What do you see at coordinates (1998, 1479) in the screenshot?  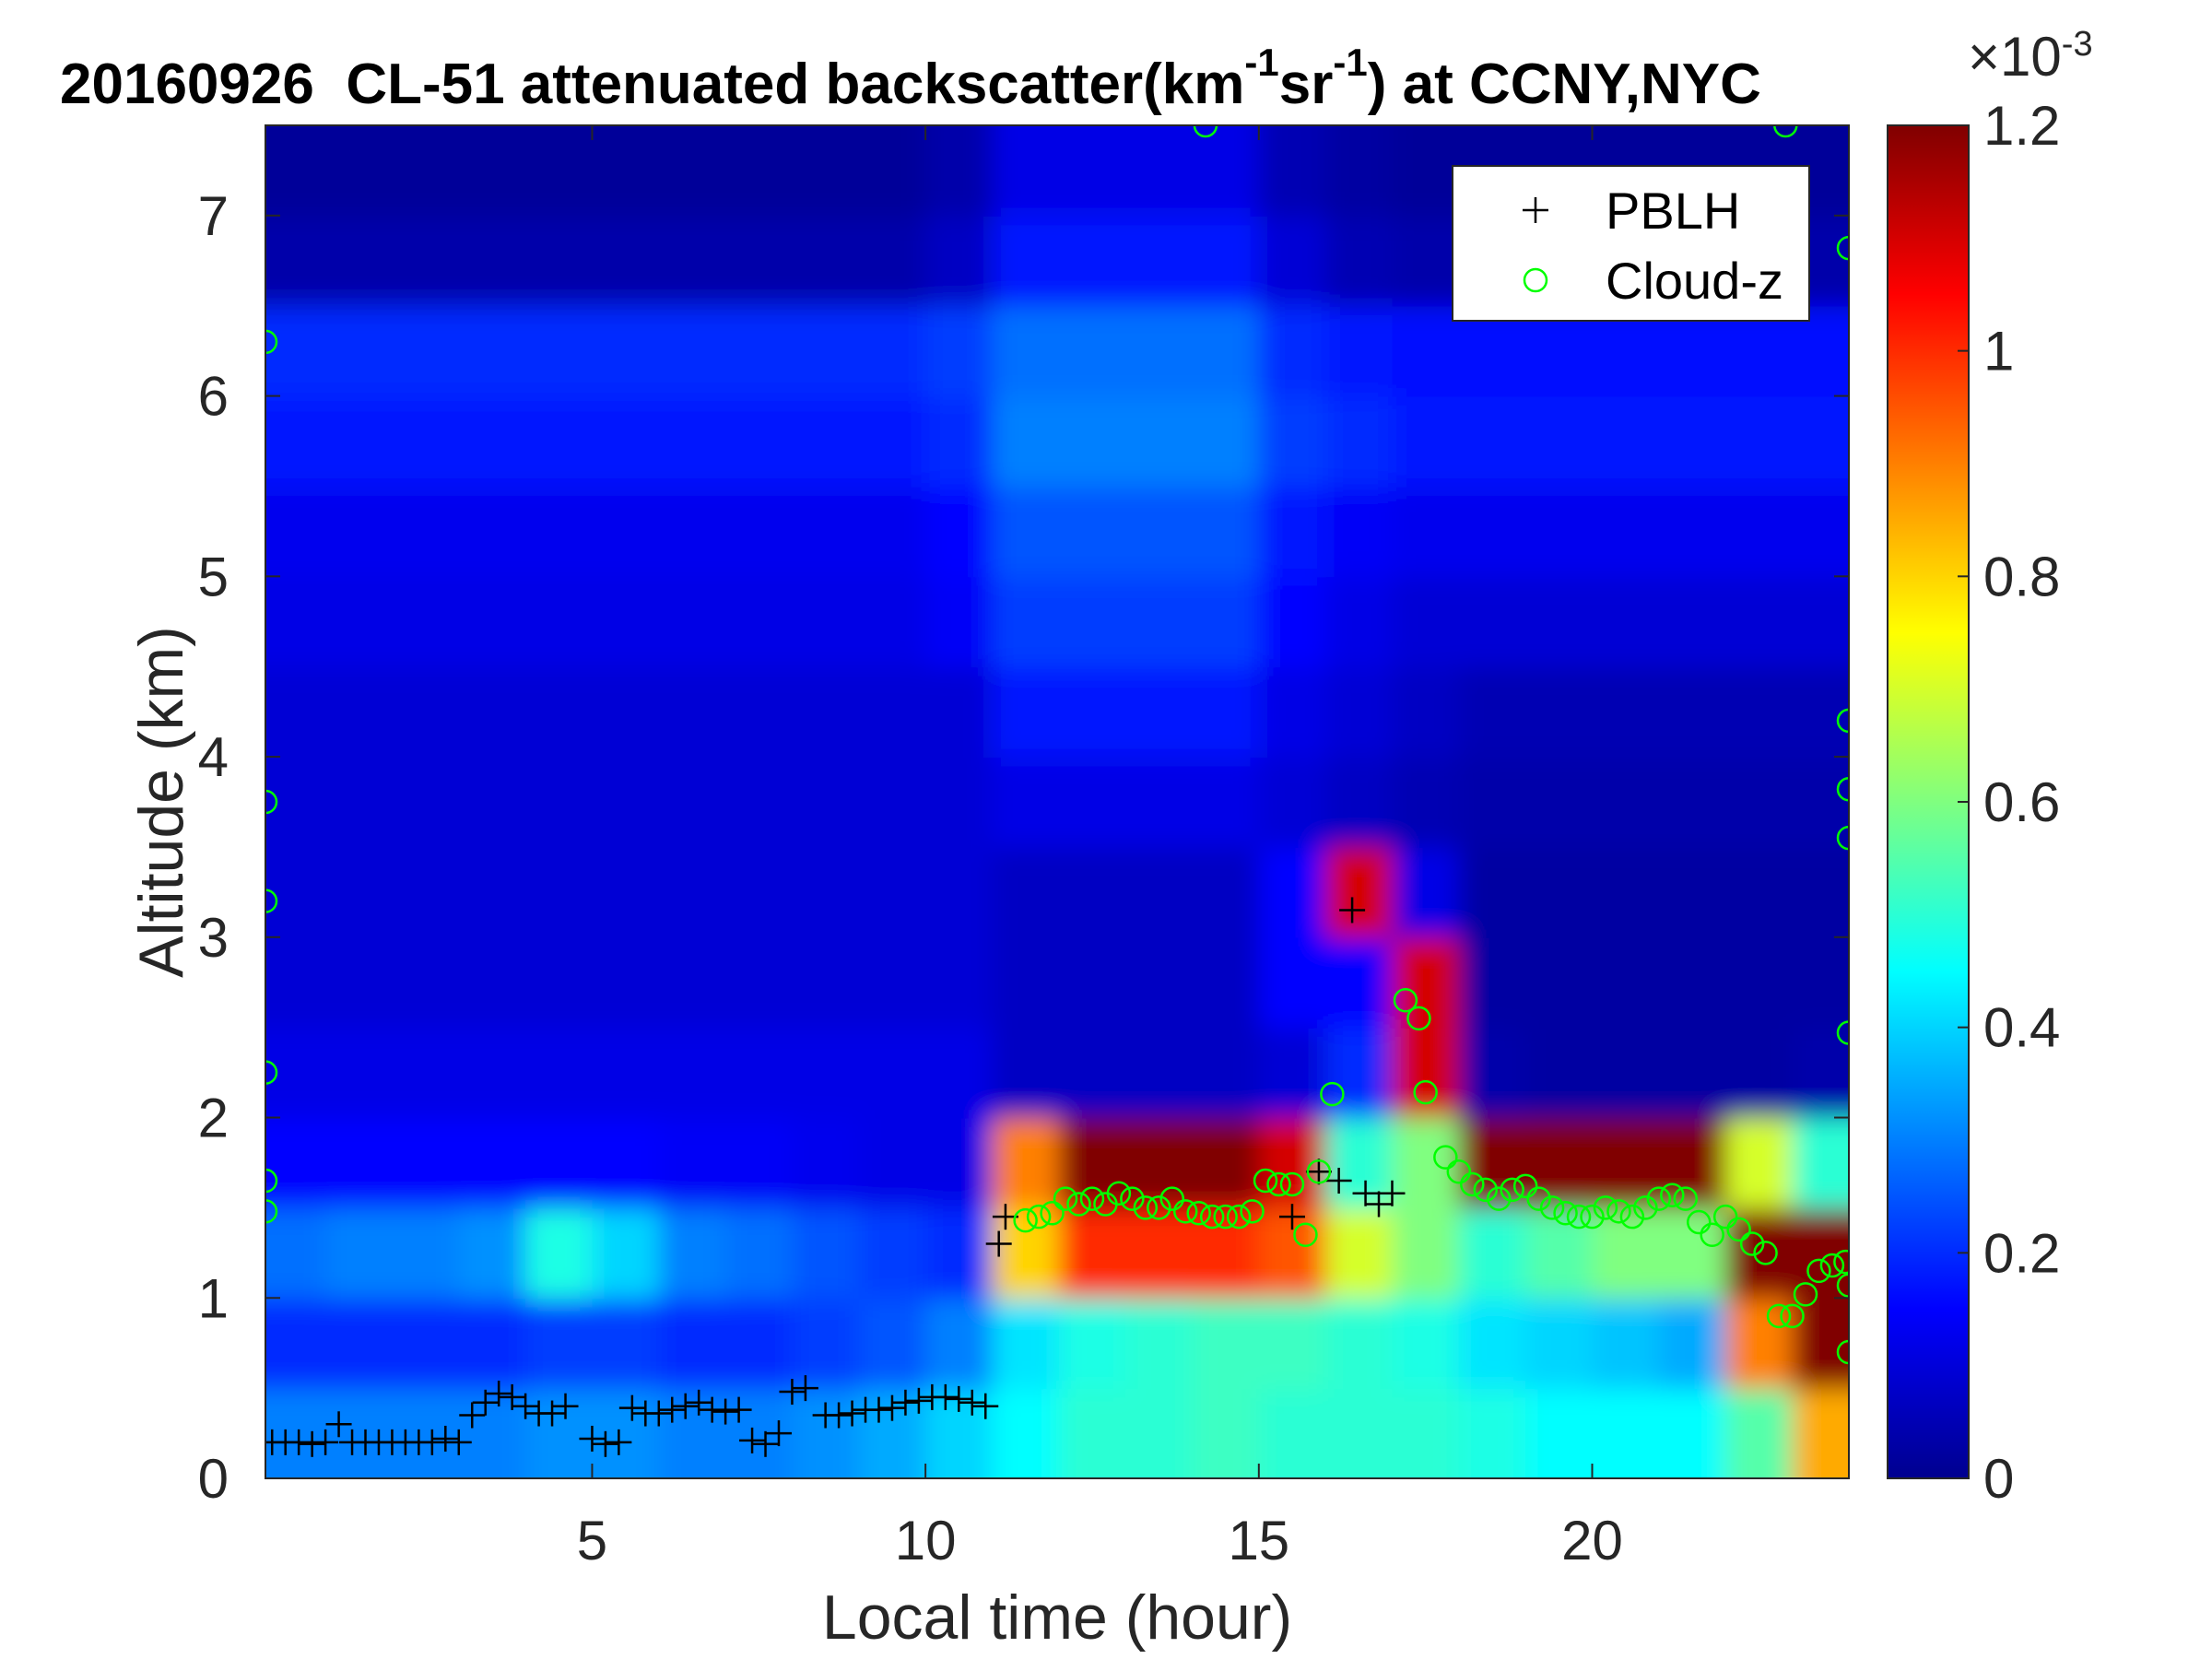 I see `colorbar-tick-label: 0` at bounding box center [1998, 1479].